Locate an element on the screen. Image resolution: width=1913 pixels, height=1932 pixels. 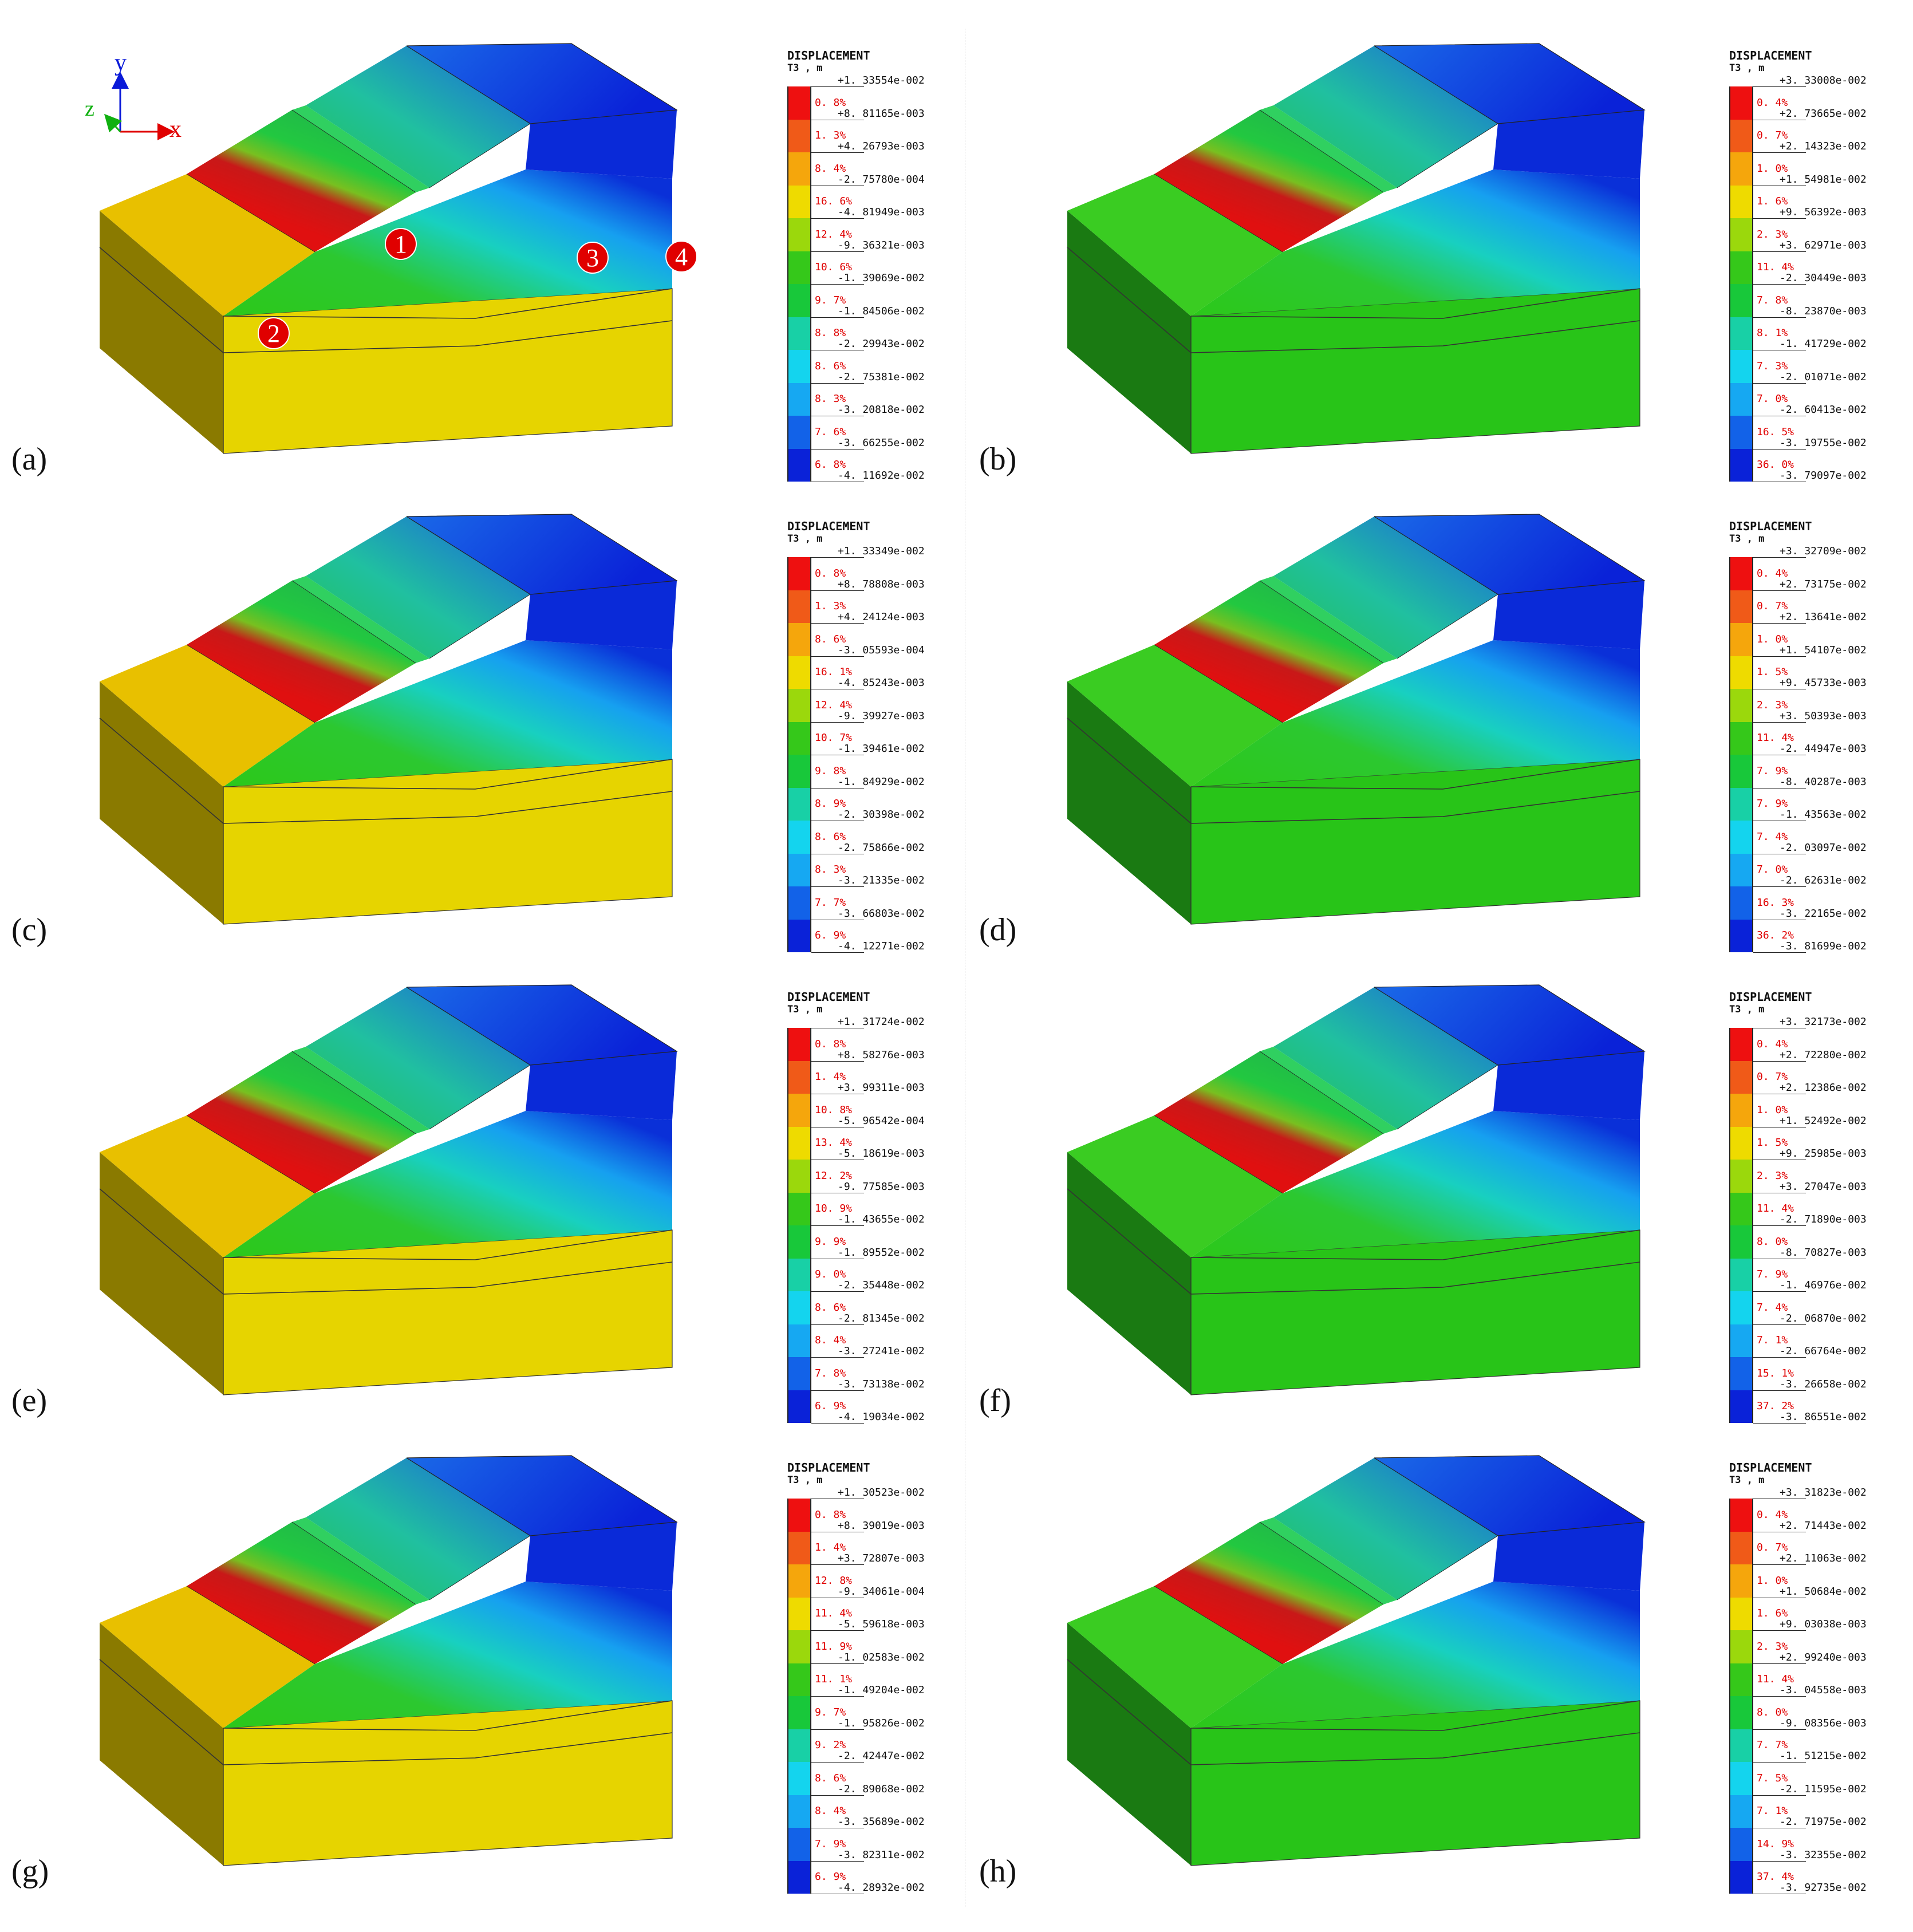
legend-percentage: 14. 9% is located at coordinates (1775, 1844).